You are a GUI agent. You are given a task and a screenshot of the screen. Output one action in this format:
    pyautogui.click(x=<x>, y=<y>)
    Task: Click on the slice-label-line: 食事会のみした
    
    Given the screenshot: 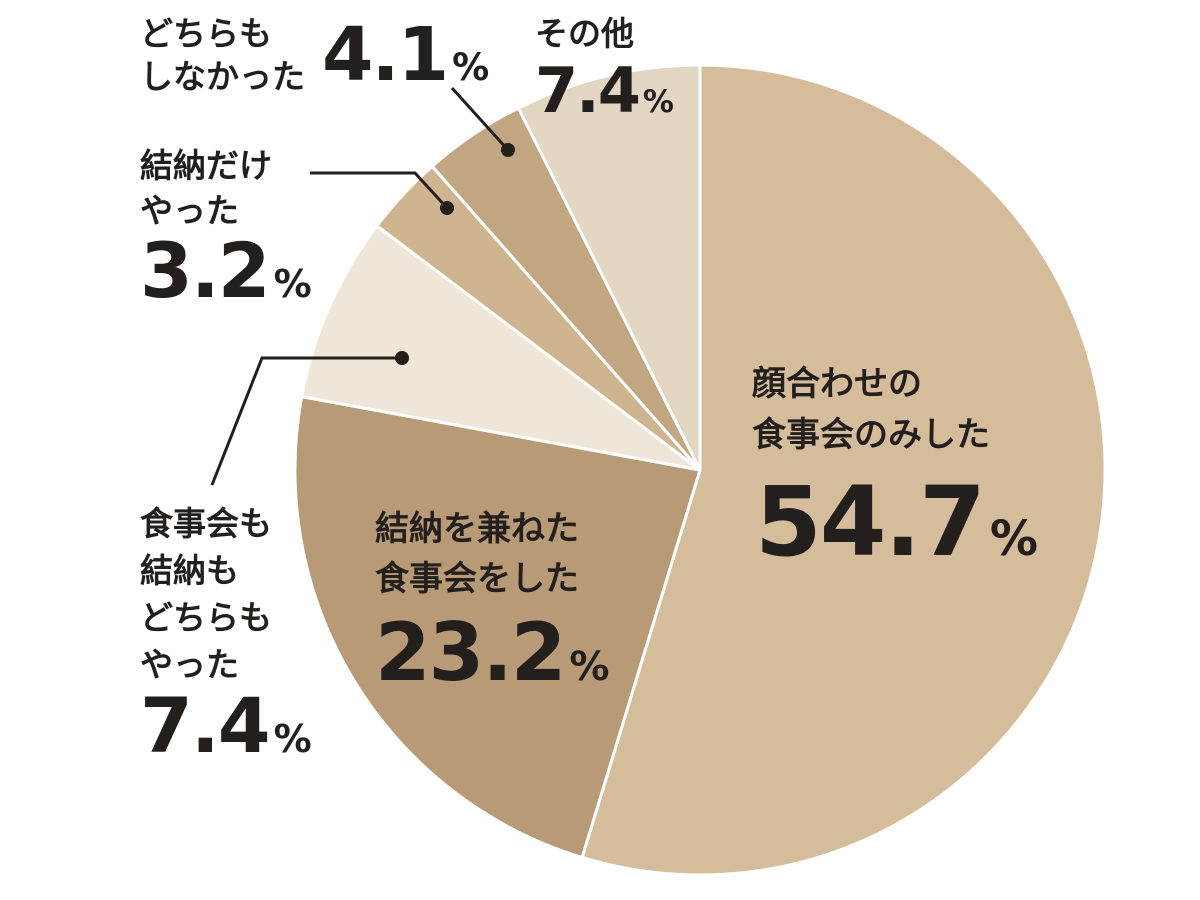 What is the action you would take?
    pyautogui.click(x=871, y=435)
    